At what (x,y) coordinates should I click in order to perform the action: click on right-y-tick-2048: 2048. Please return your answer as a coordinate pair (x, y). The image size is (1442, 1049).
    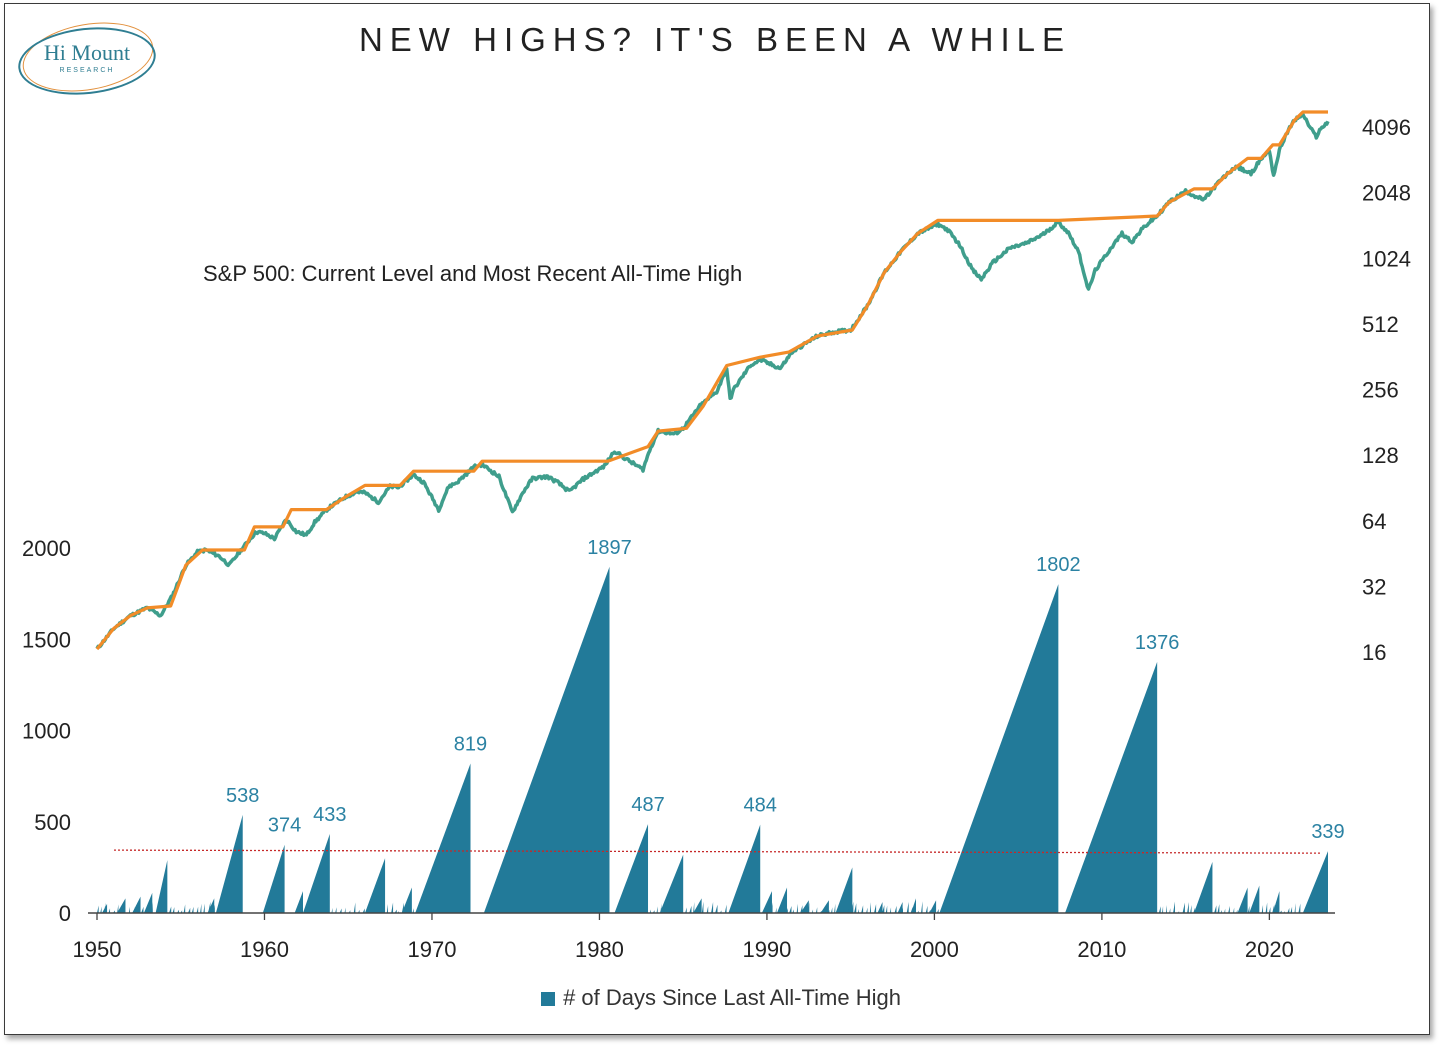
    Looking at the image, I should click on (1386, 193).